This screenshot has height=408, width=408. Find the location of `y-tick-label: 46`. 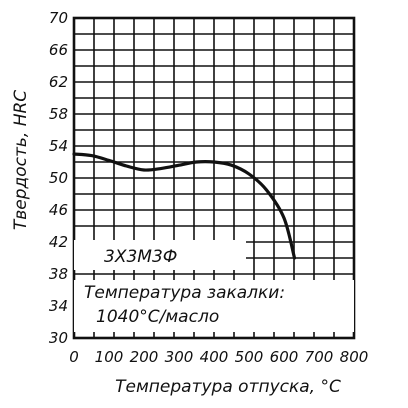

y-tick-label: 46 is located at coordinates (58, 210).